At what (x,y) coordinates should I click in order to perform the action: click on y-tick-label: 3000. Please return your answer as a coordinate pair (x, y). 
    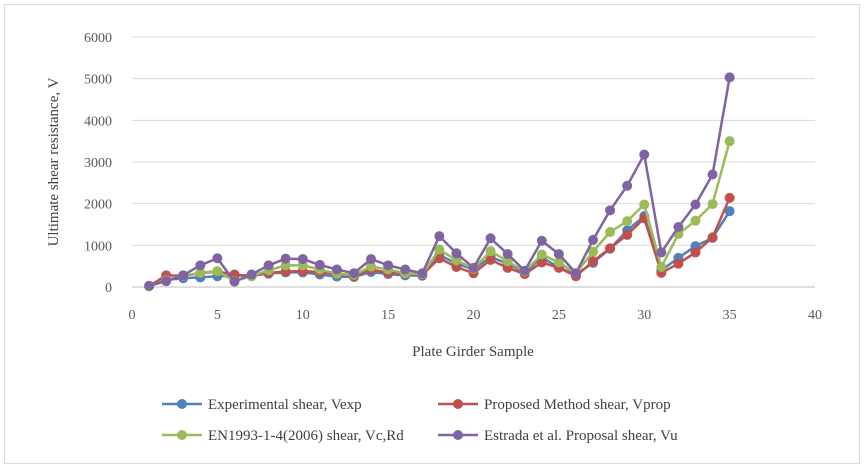
    Looking at the image, I should click on (98, 163).